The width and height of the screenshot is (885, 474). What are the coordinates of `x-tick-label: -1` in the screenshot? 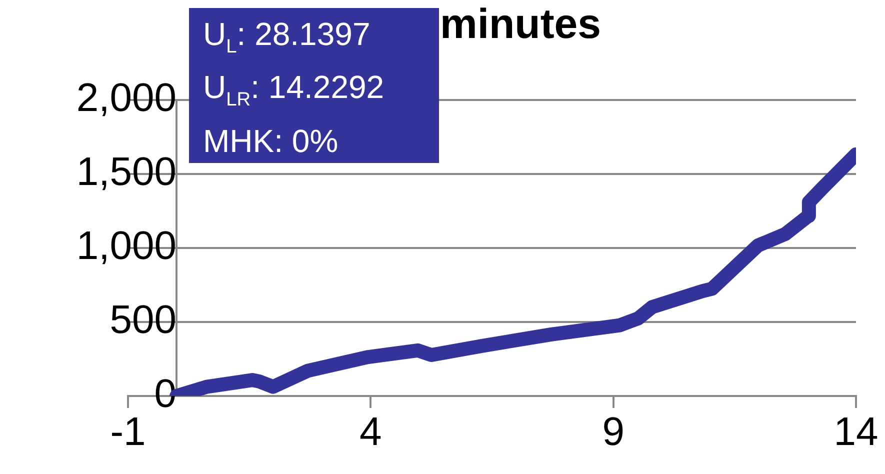 It's located at (128, 432).